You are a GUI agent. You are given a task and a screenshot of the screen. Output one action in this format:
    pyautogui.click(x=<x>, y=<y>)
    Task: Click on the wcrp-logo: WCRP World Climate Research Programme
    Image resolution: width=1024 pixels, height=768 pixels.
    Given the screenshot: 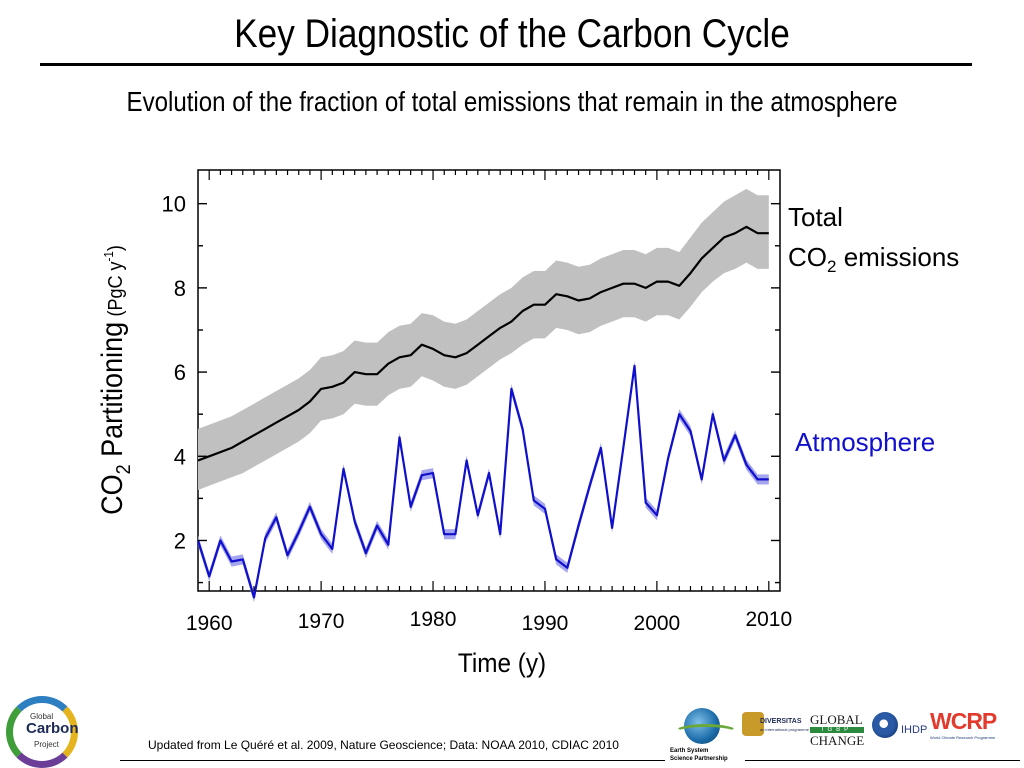 What is the action you would take?
    pyautogui.click(x=974, y=727)
    